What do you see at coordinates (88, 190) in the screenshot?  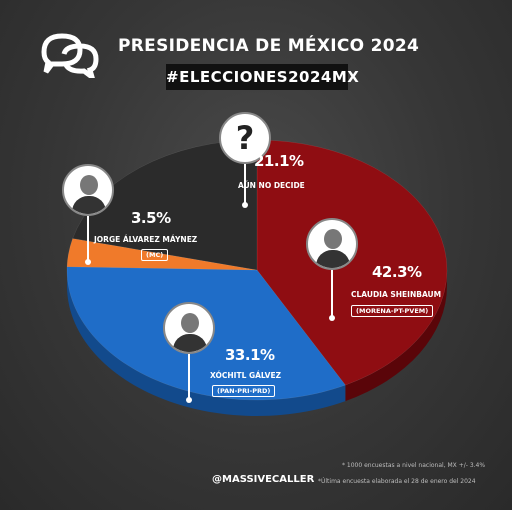 I see `avatar-alvarez-maynez` at bounding box center [88, 190].